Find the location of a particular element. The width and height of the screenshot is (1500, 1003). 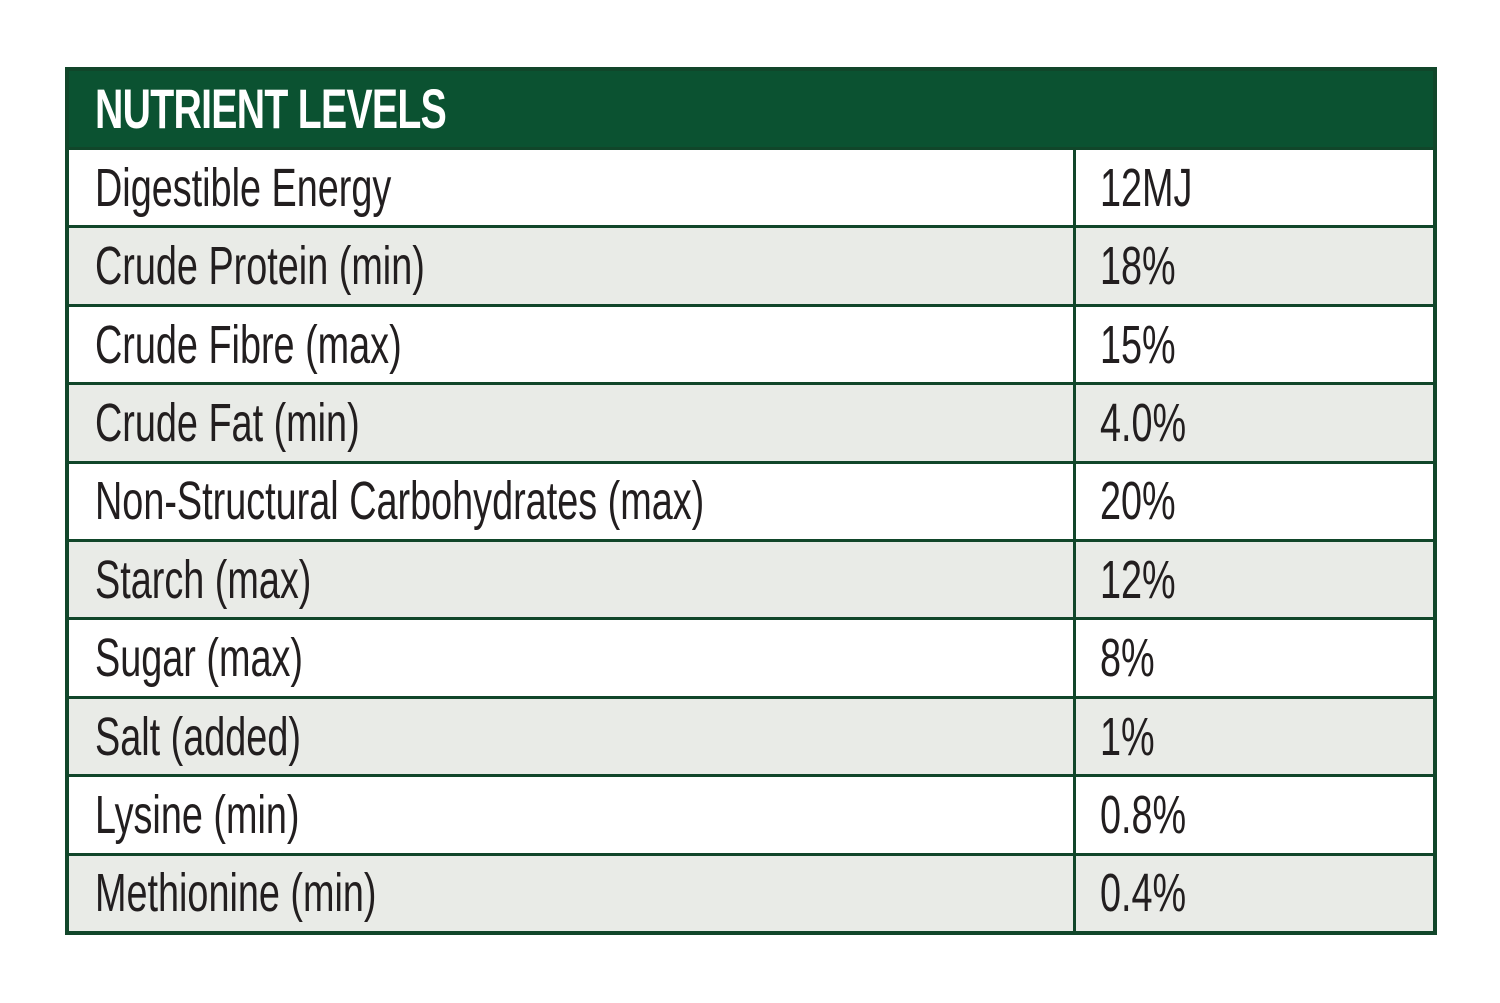

nutrient-label: Crude Fibre (max) is located at coordinates (248, 344).